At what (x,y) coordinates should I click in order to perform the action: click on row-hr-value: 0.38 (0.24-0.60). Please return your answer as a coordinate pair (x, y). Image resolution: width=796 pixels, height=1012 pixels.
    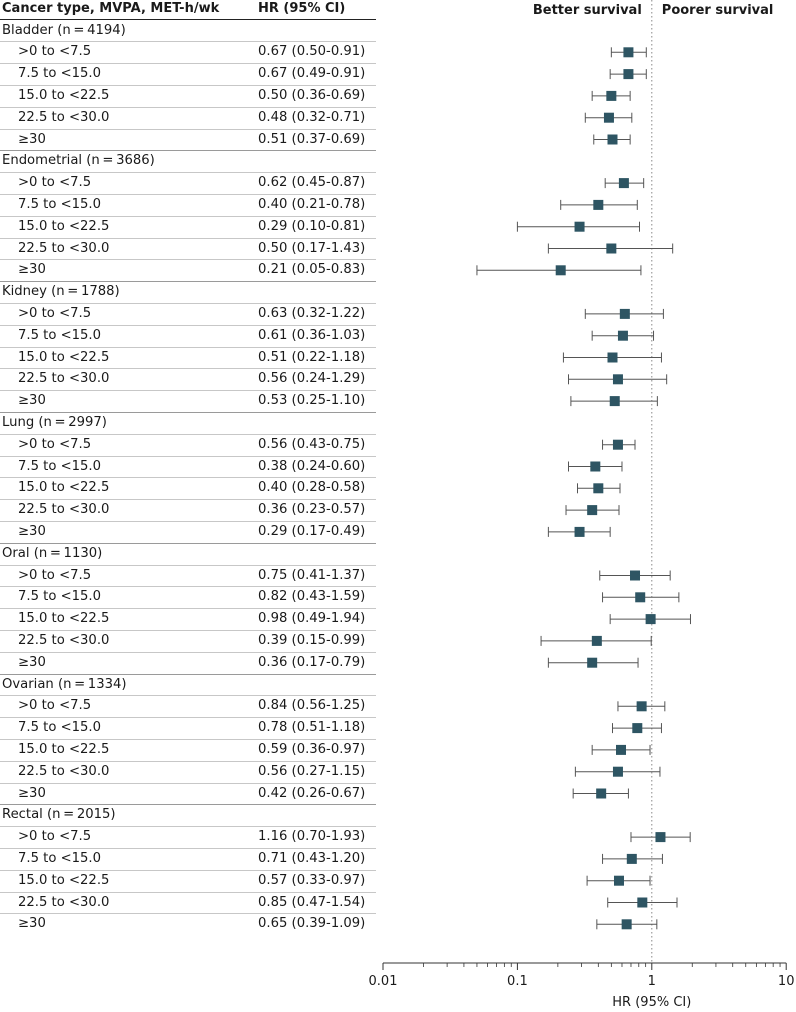
    Looking at the image, I should click on (312, 466).